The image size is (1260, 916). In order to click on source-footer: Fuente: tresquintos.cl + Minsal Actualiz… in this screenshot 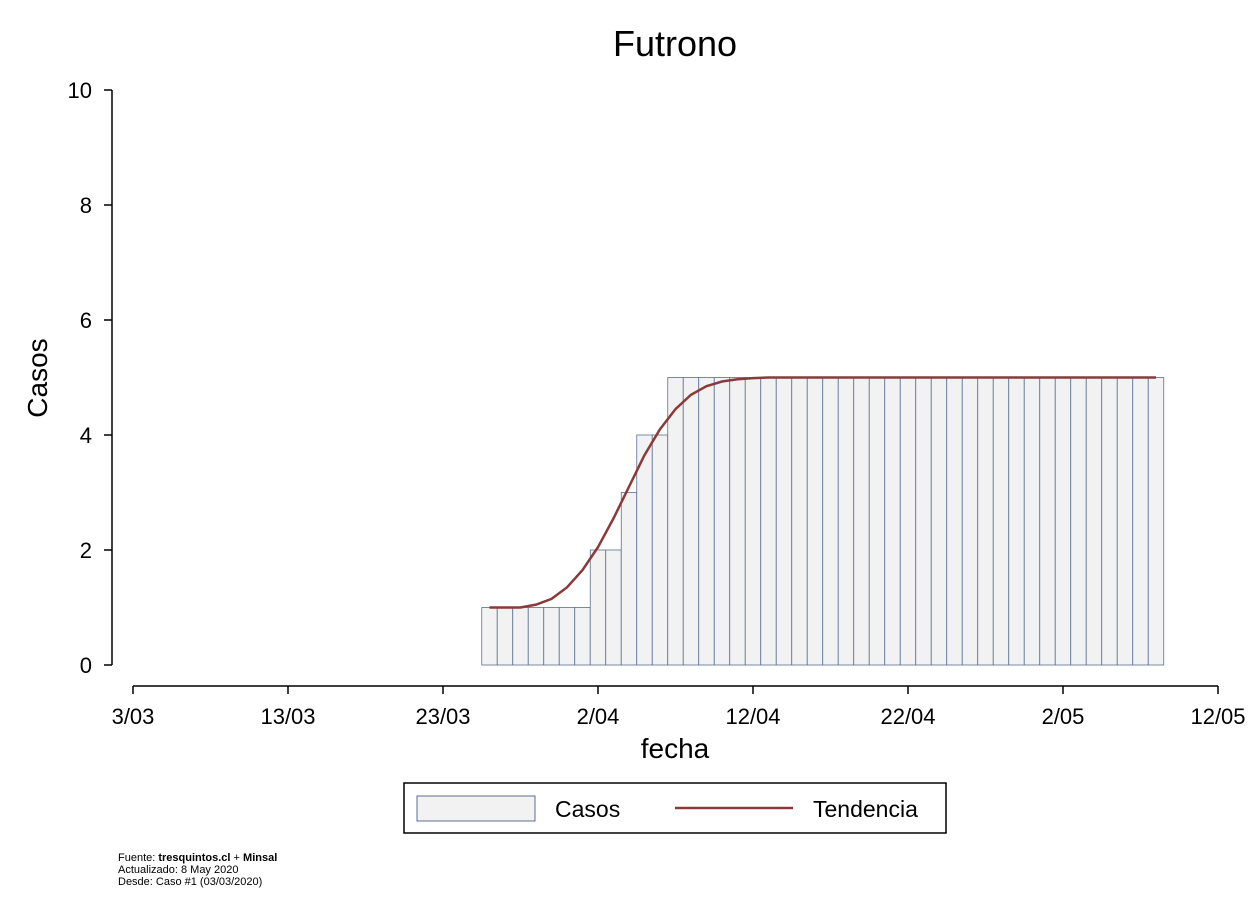, I will do `click(197, 870)`.